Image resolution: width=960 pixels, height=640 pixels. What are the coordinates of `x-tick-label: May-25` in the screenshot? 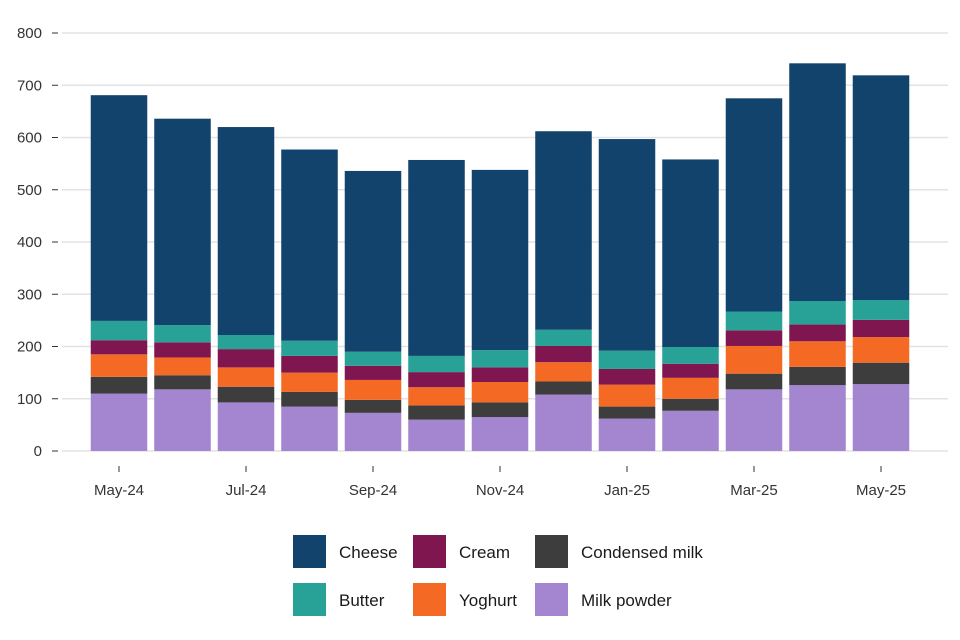 It's located at (881, 490).